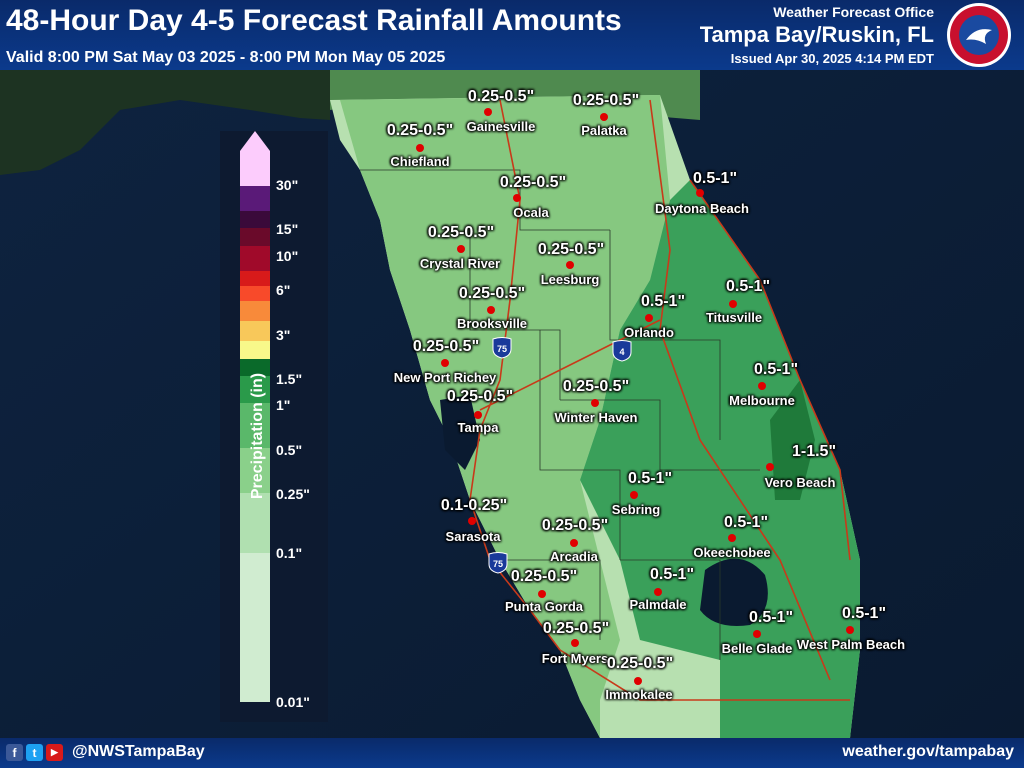 This screenshot has height=768, width=1024. Describe the element at coordinates (814, 451) in the screenshot. I see `rain-amount-label: 1-1.5"` at that location.